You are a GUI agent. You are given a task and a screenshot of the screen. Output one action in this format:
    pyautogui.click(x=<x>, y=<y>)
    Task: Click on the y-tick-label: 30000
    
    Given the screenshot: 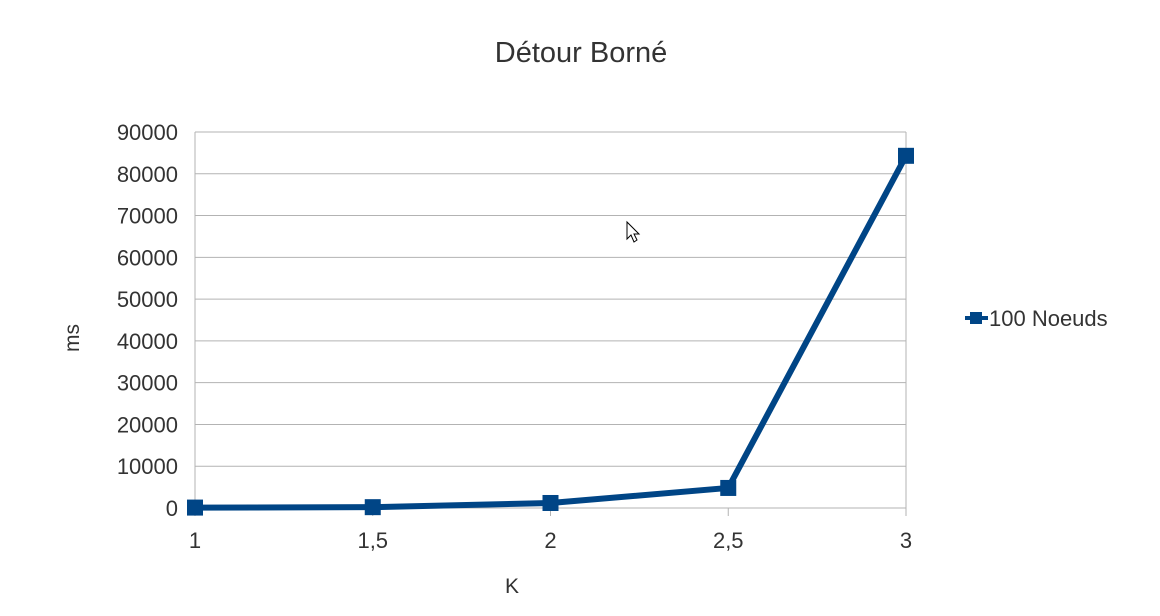 What is the action you would take?
    pyautogui.click(x=147, y=383)
    